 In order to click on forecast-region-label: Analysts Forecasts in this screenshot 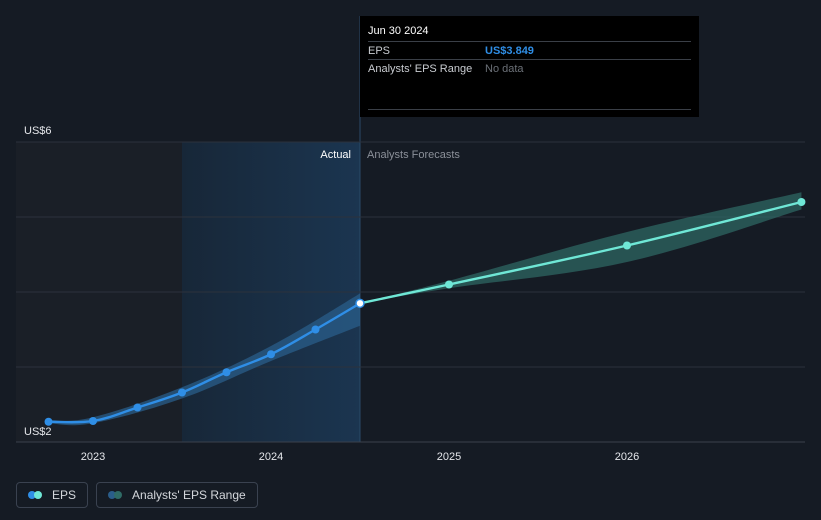, I will do `click(413, 155)`.